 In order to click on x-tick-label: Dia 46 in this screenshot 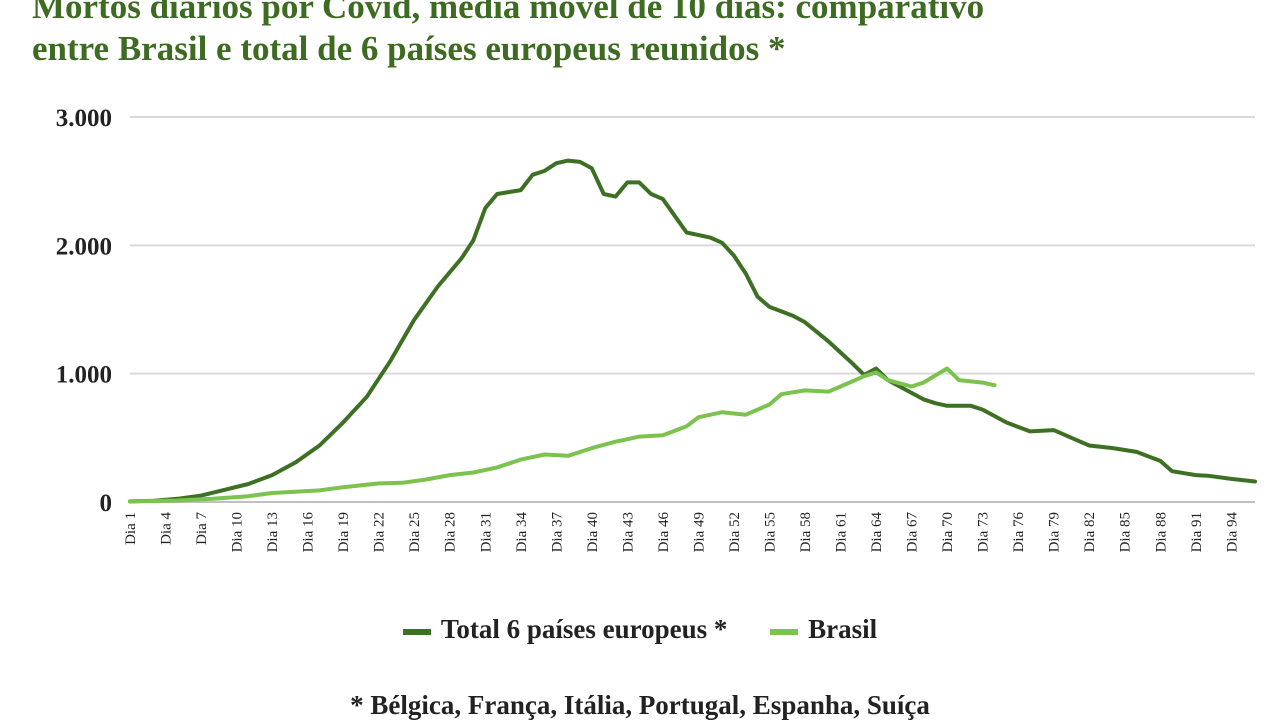, I will do `click(664, 532)`.